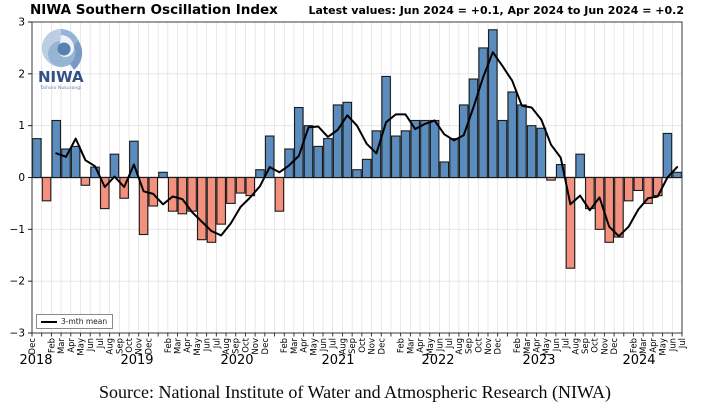  I want to click on y-tick-label: 2, so click(21, 74).